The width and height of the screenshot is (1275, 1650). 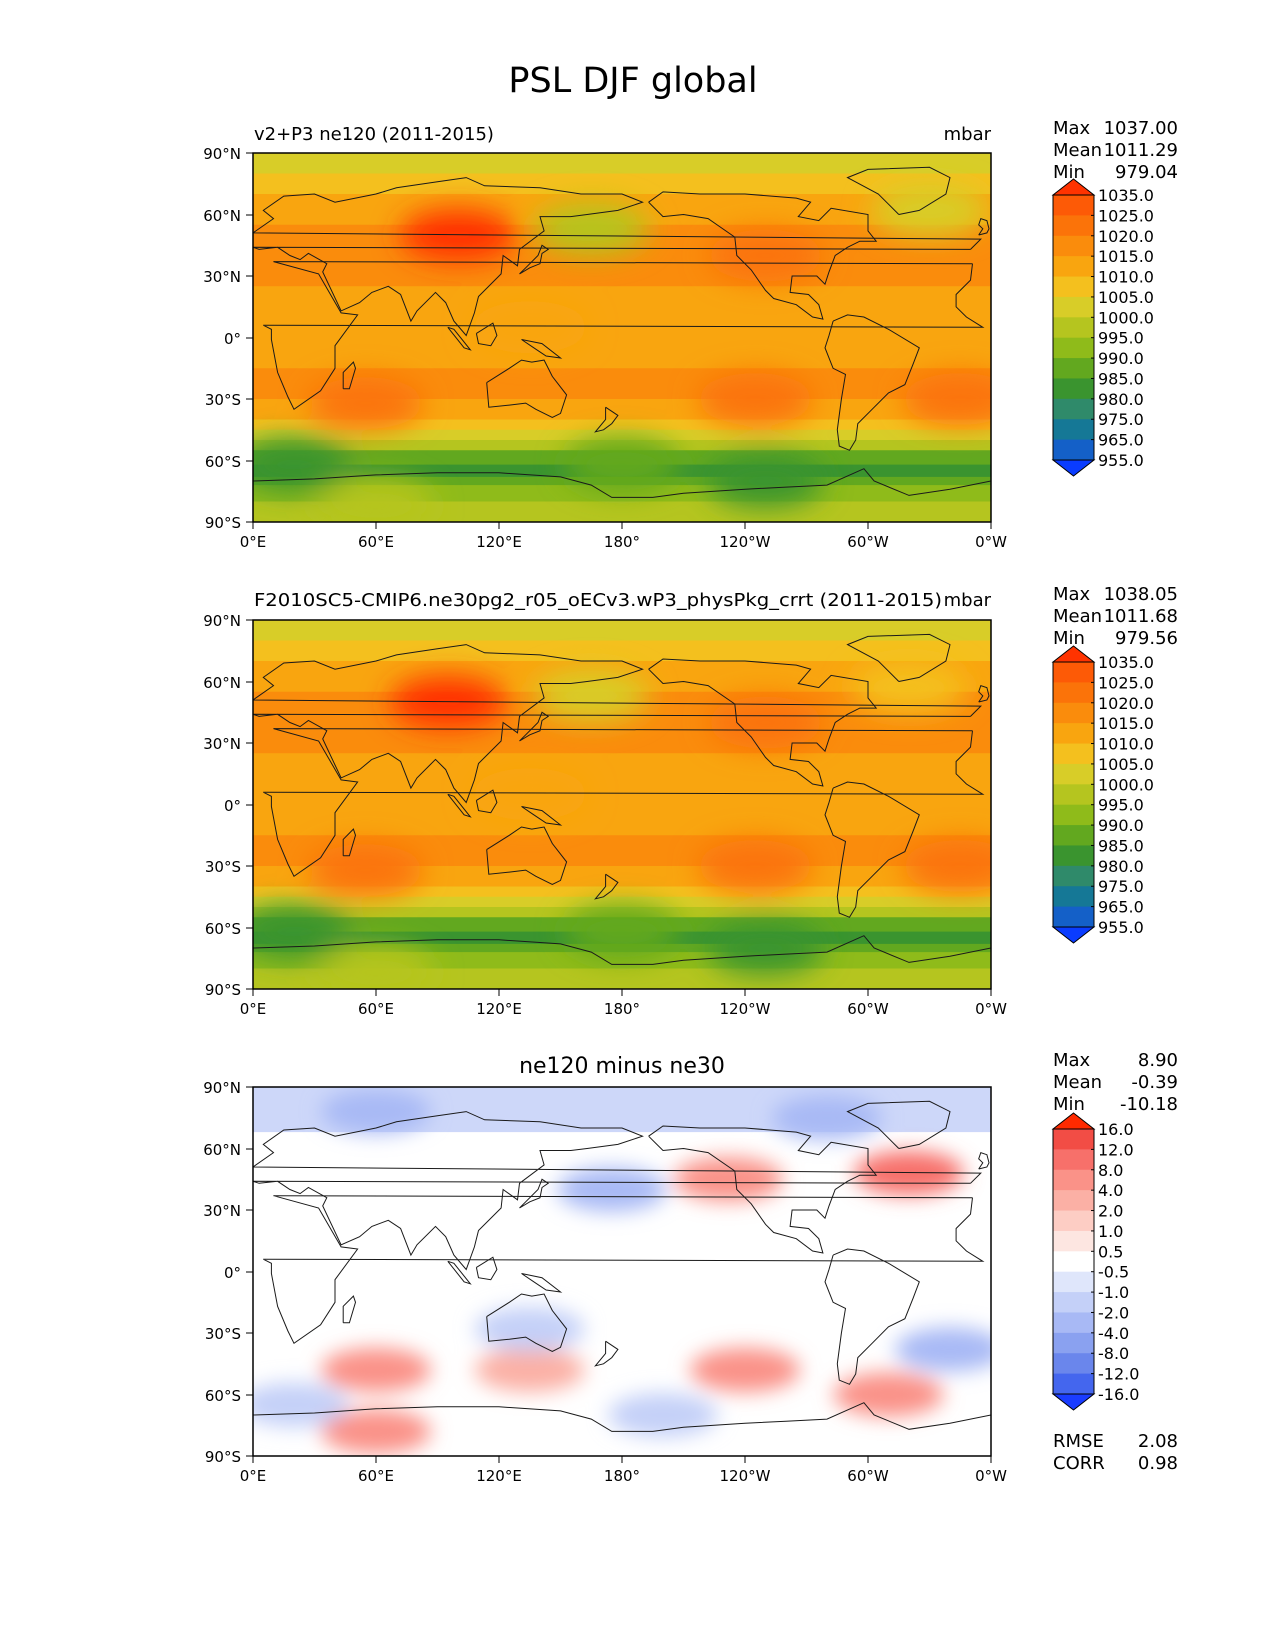 I want to click on lon-tick: 60°E, so click(x=376, y=1009).